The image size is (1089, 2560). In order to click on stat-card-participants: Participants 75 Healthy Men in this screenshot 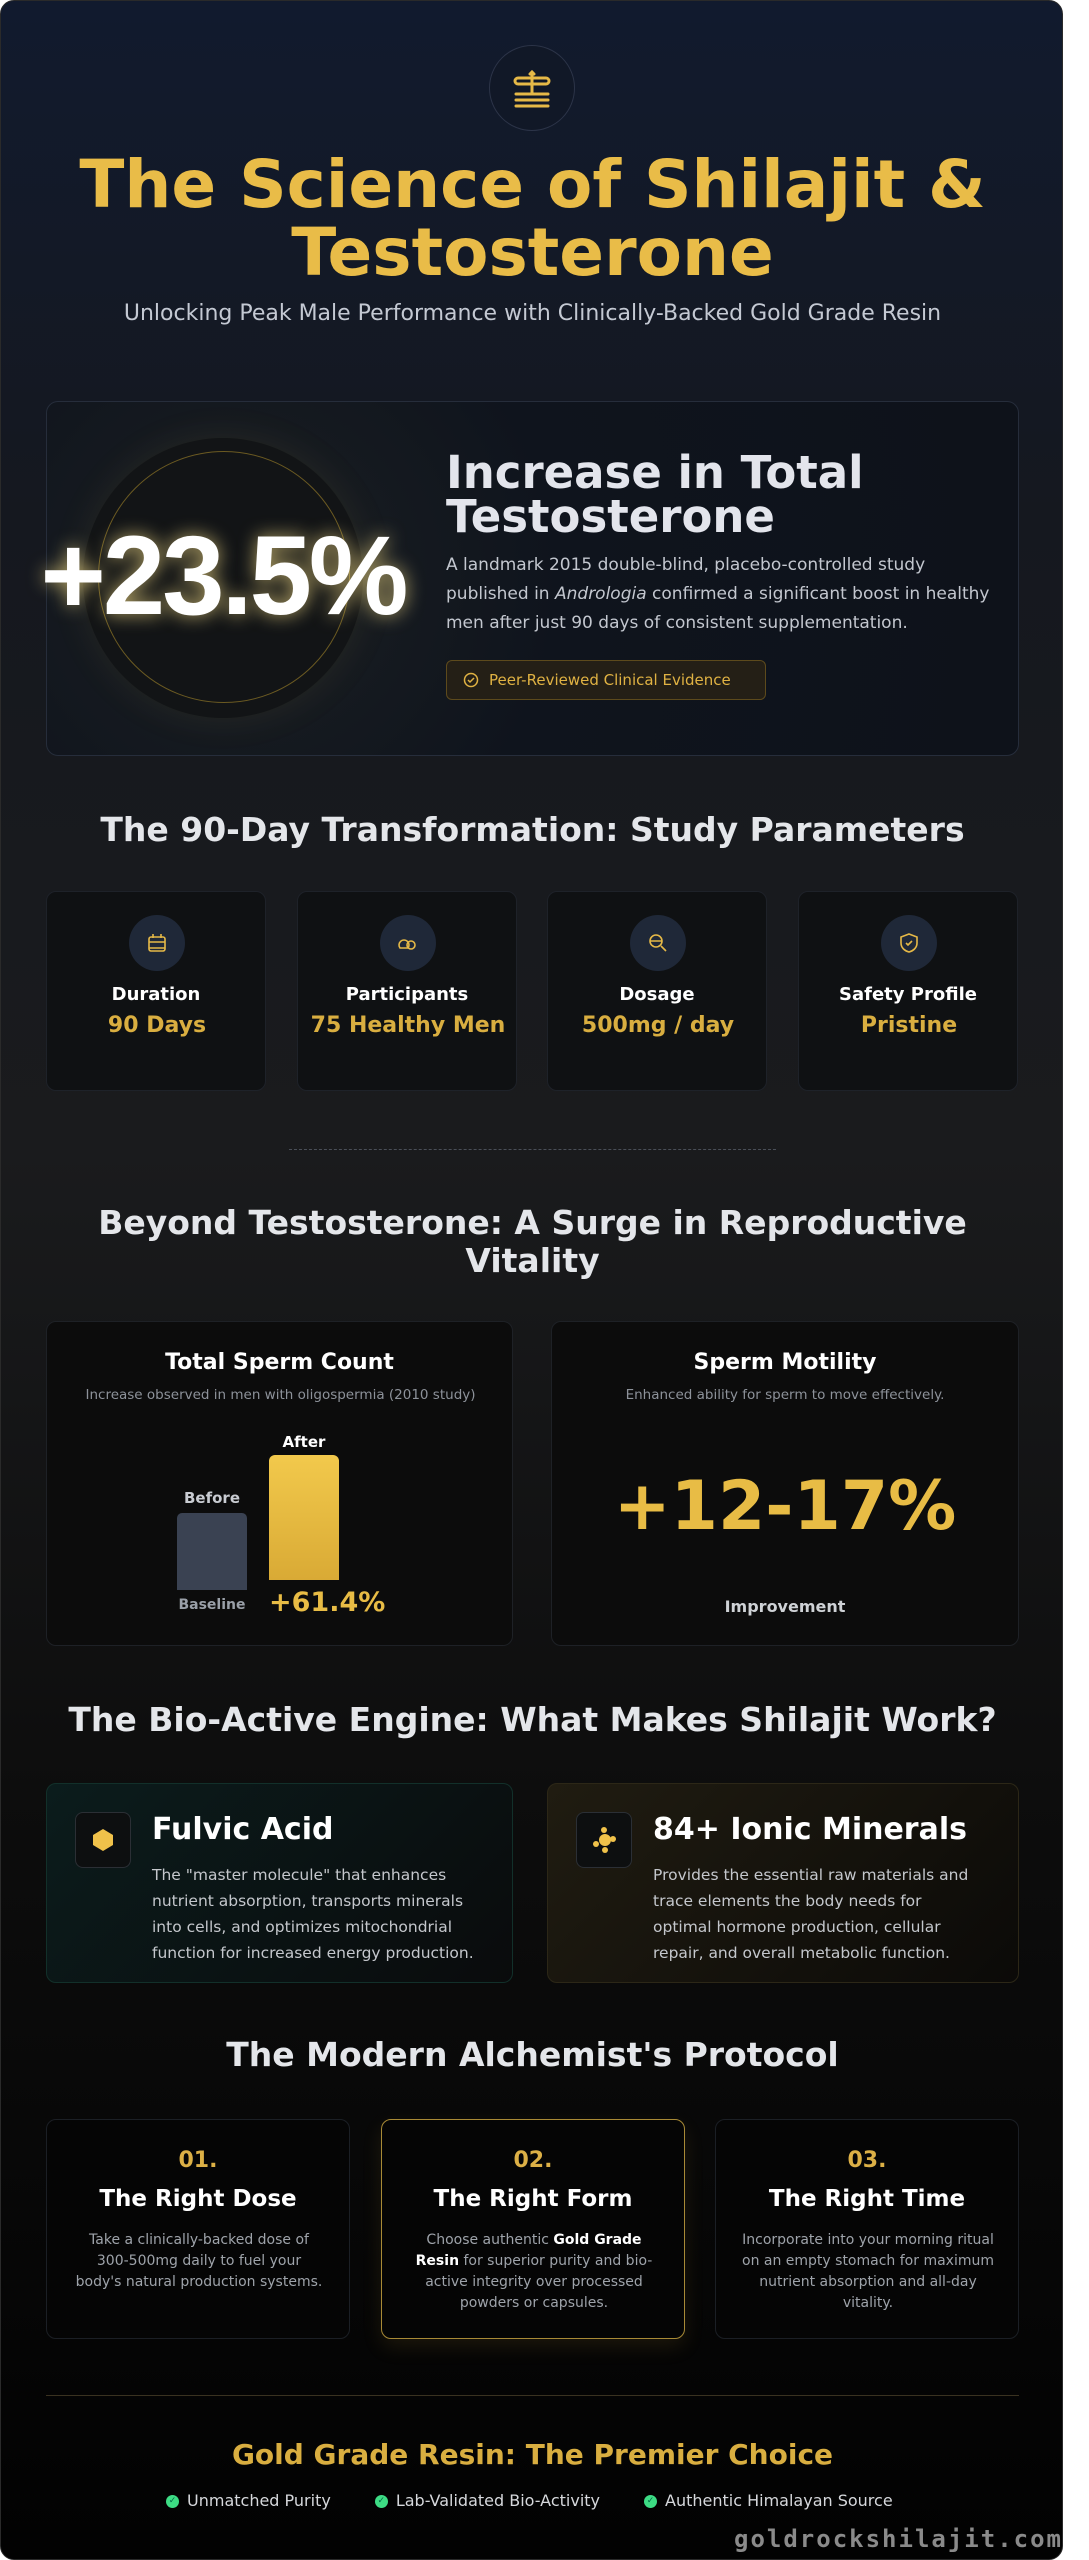, I will do `click(407, 991)`.